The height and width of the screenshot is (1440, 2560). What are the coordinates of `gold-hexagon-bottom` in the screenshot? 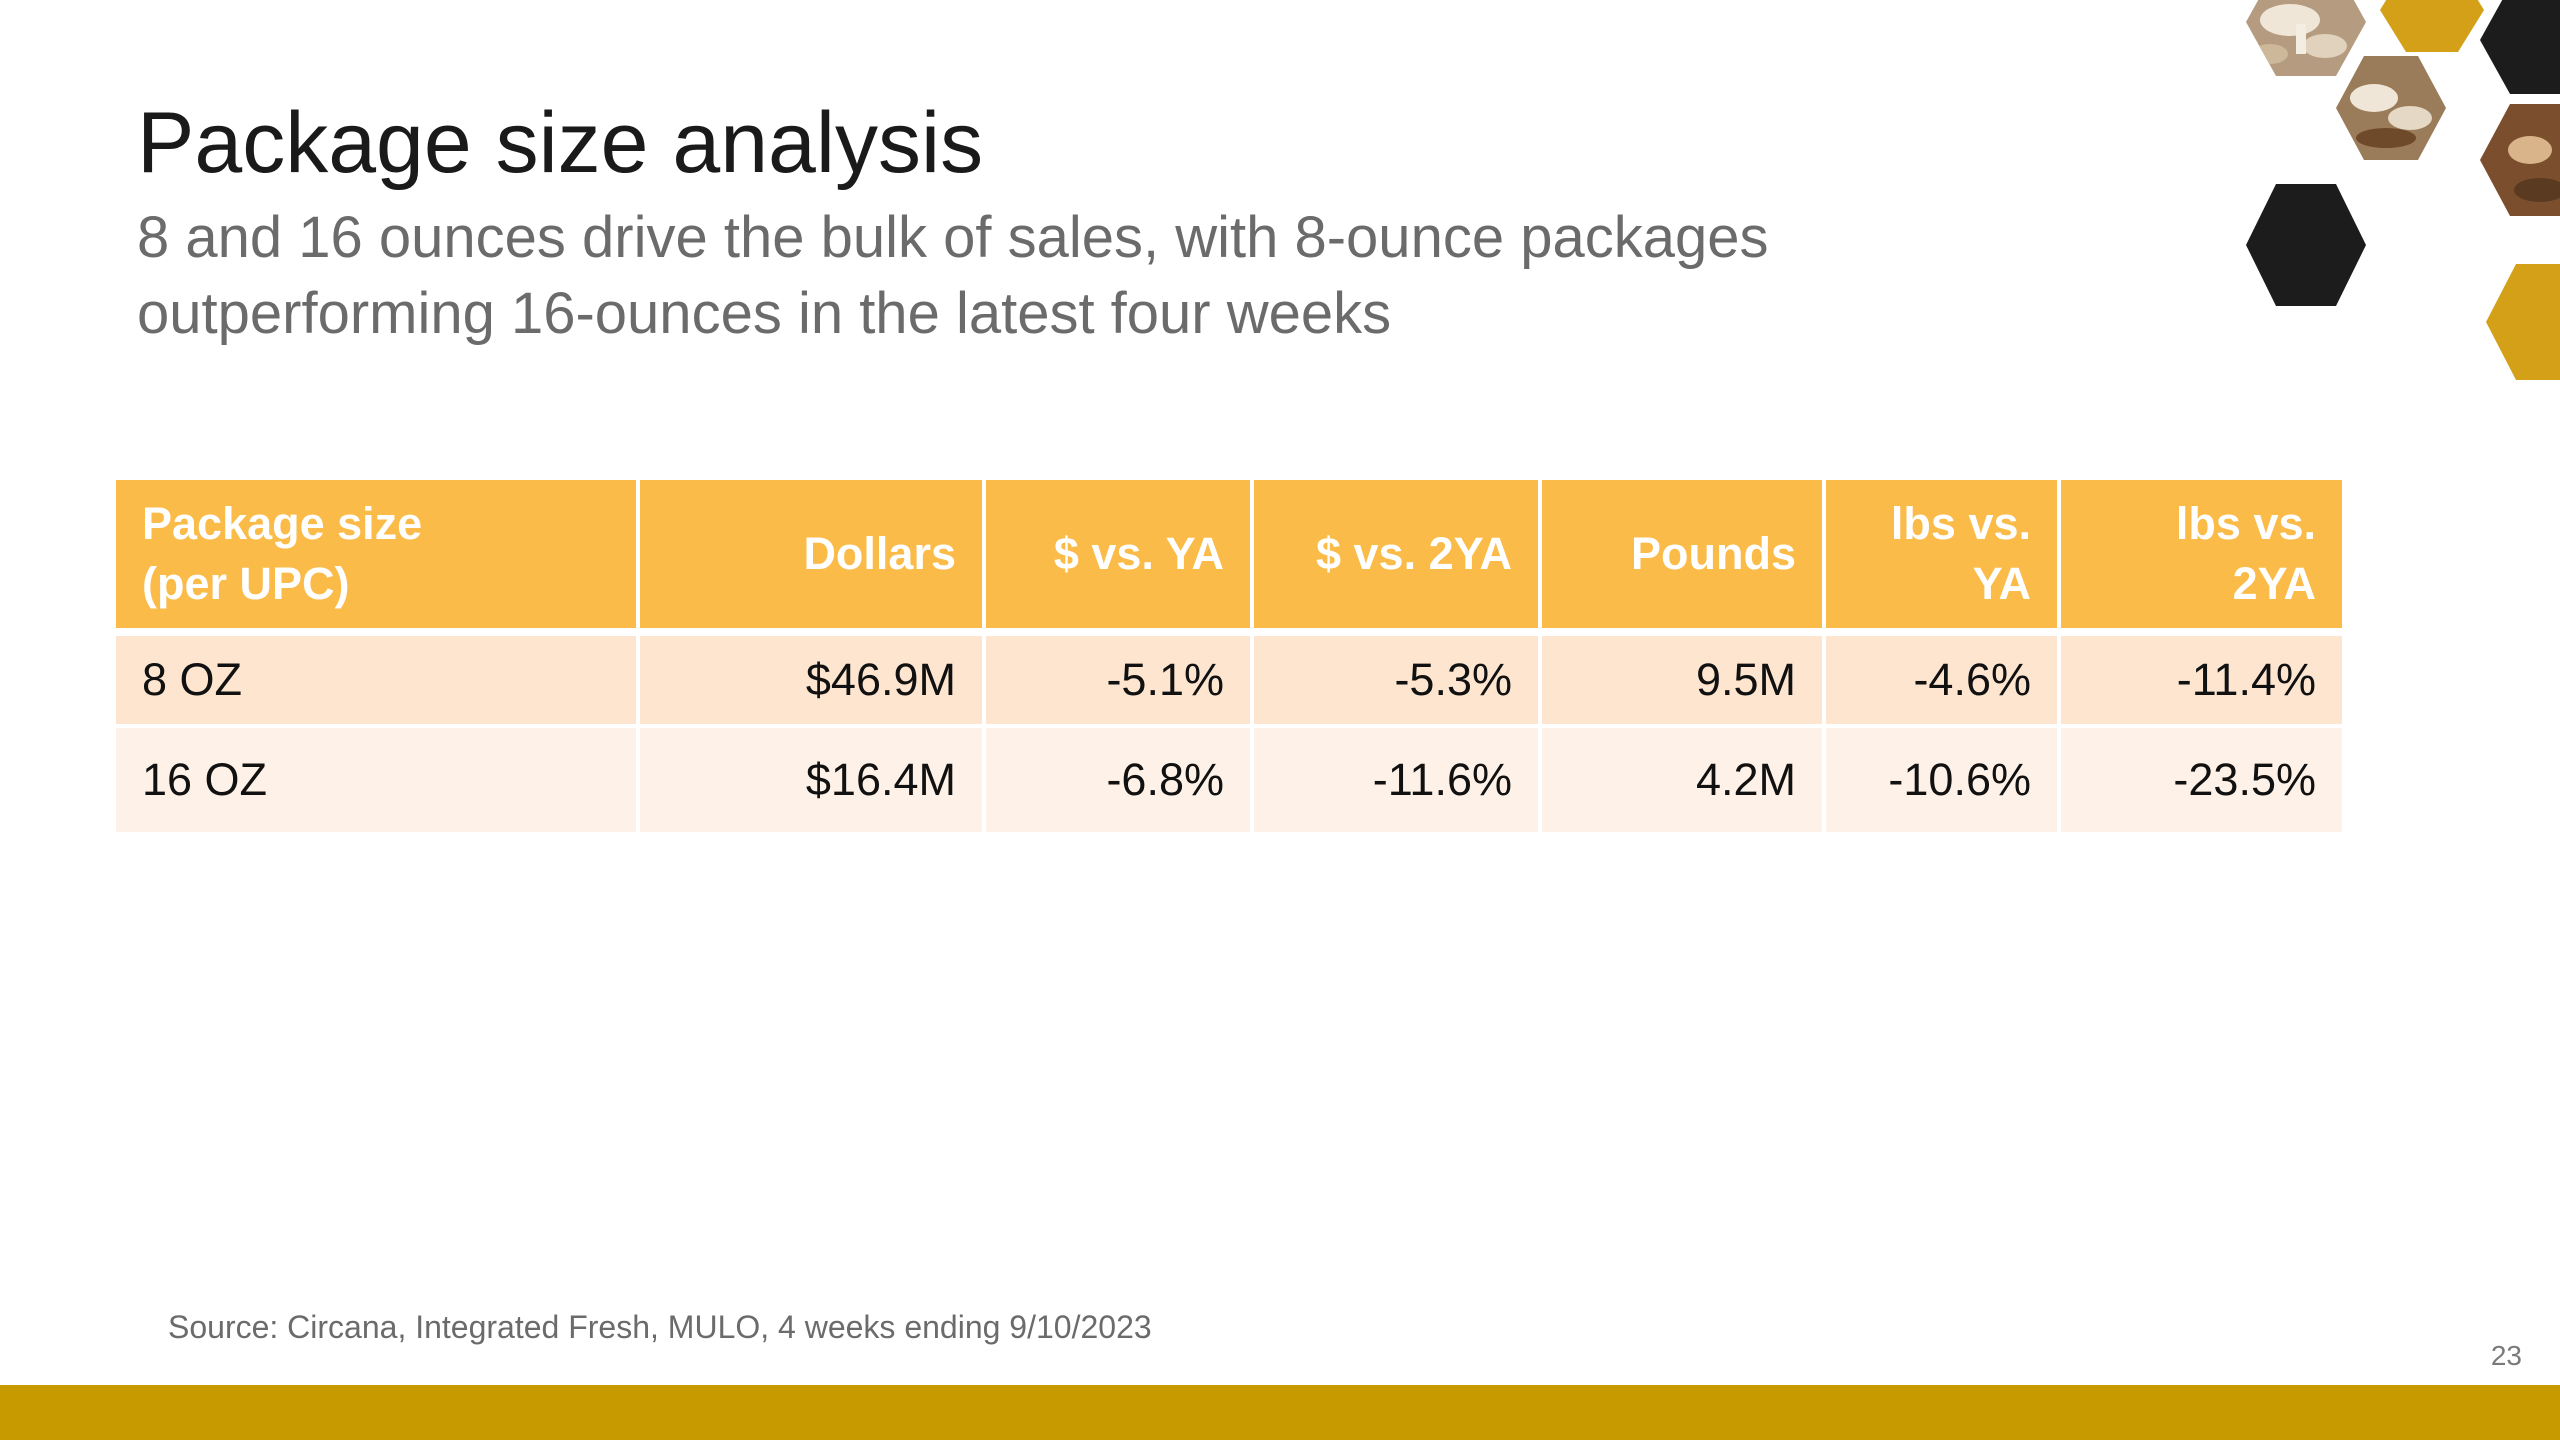 It's located at (2523, 322).